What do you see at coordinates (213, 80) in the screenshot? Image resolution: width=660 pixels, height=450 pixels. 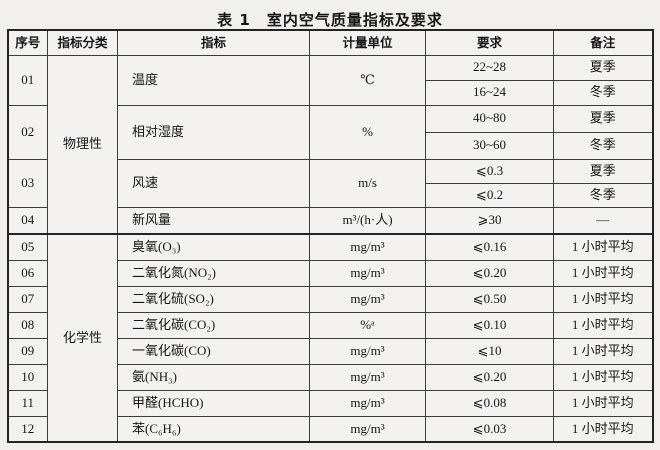 I see `cell-indicator: 温度` at bounding box center [213, 80].